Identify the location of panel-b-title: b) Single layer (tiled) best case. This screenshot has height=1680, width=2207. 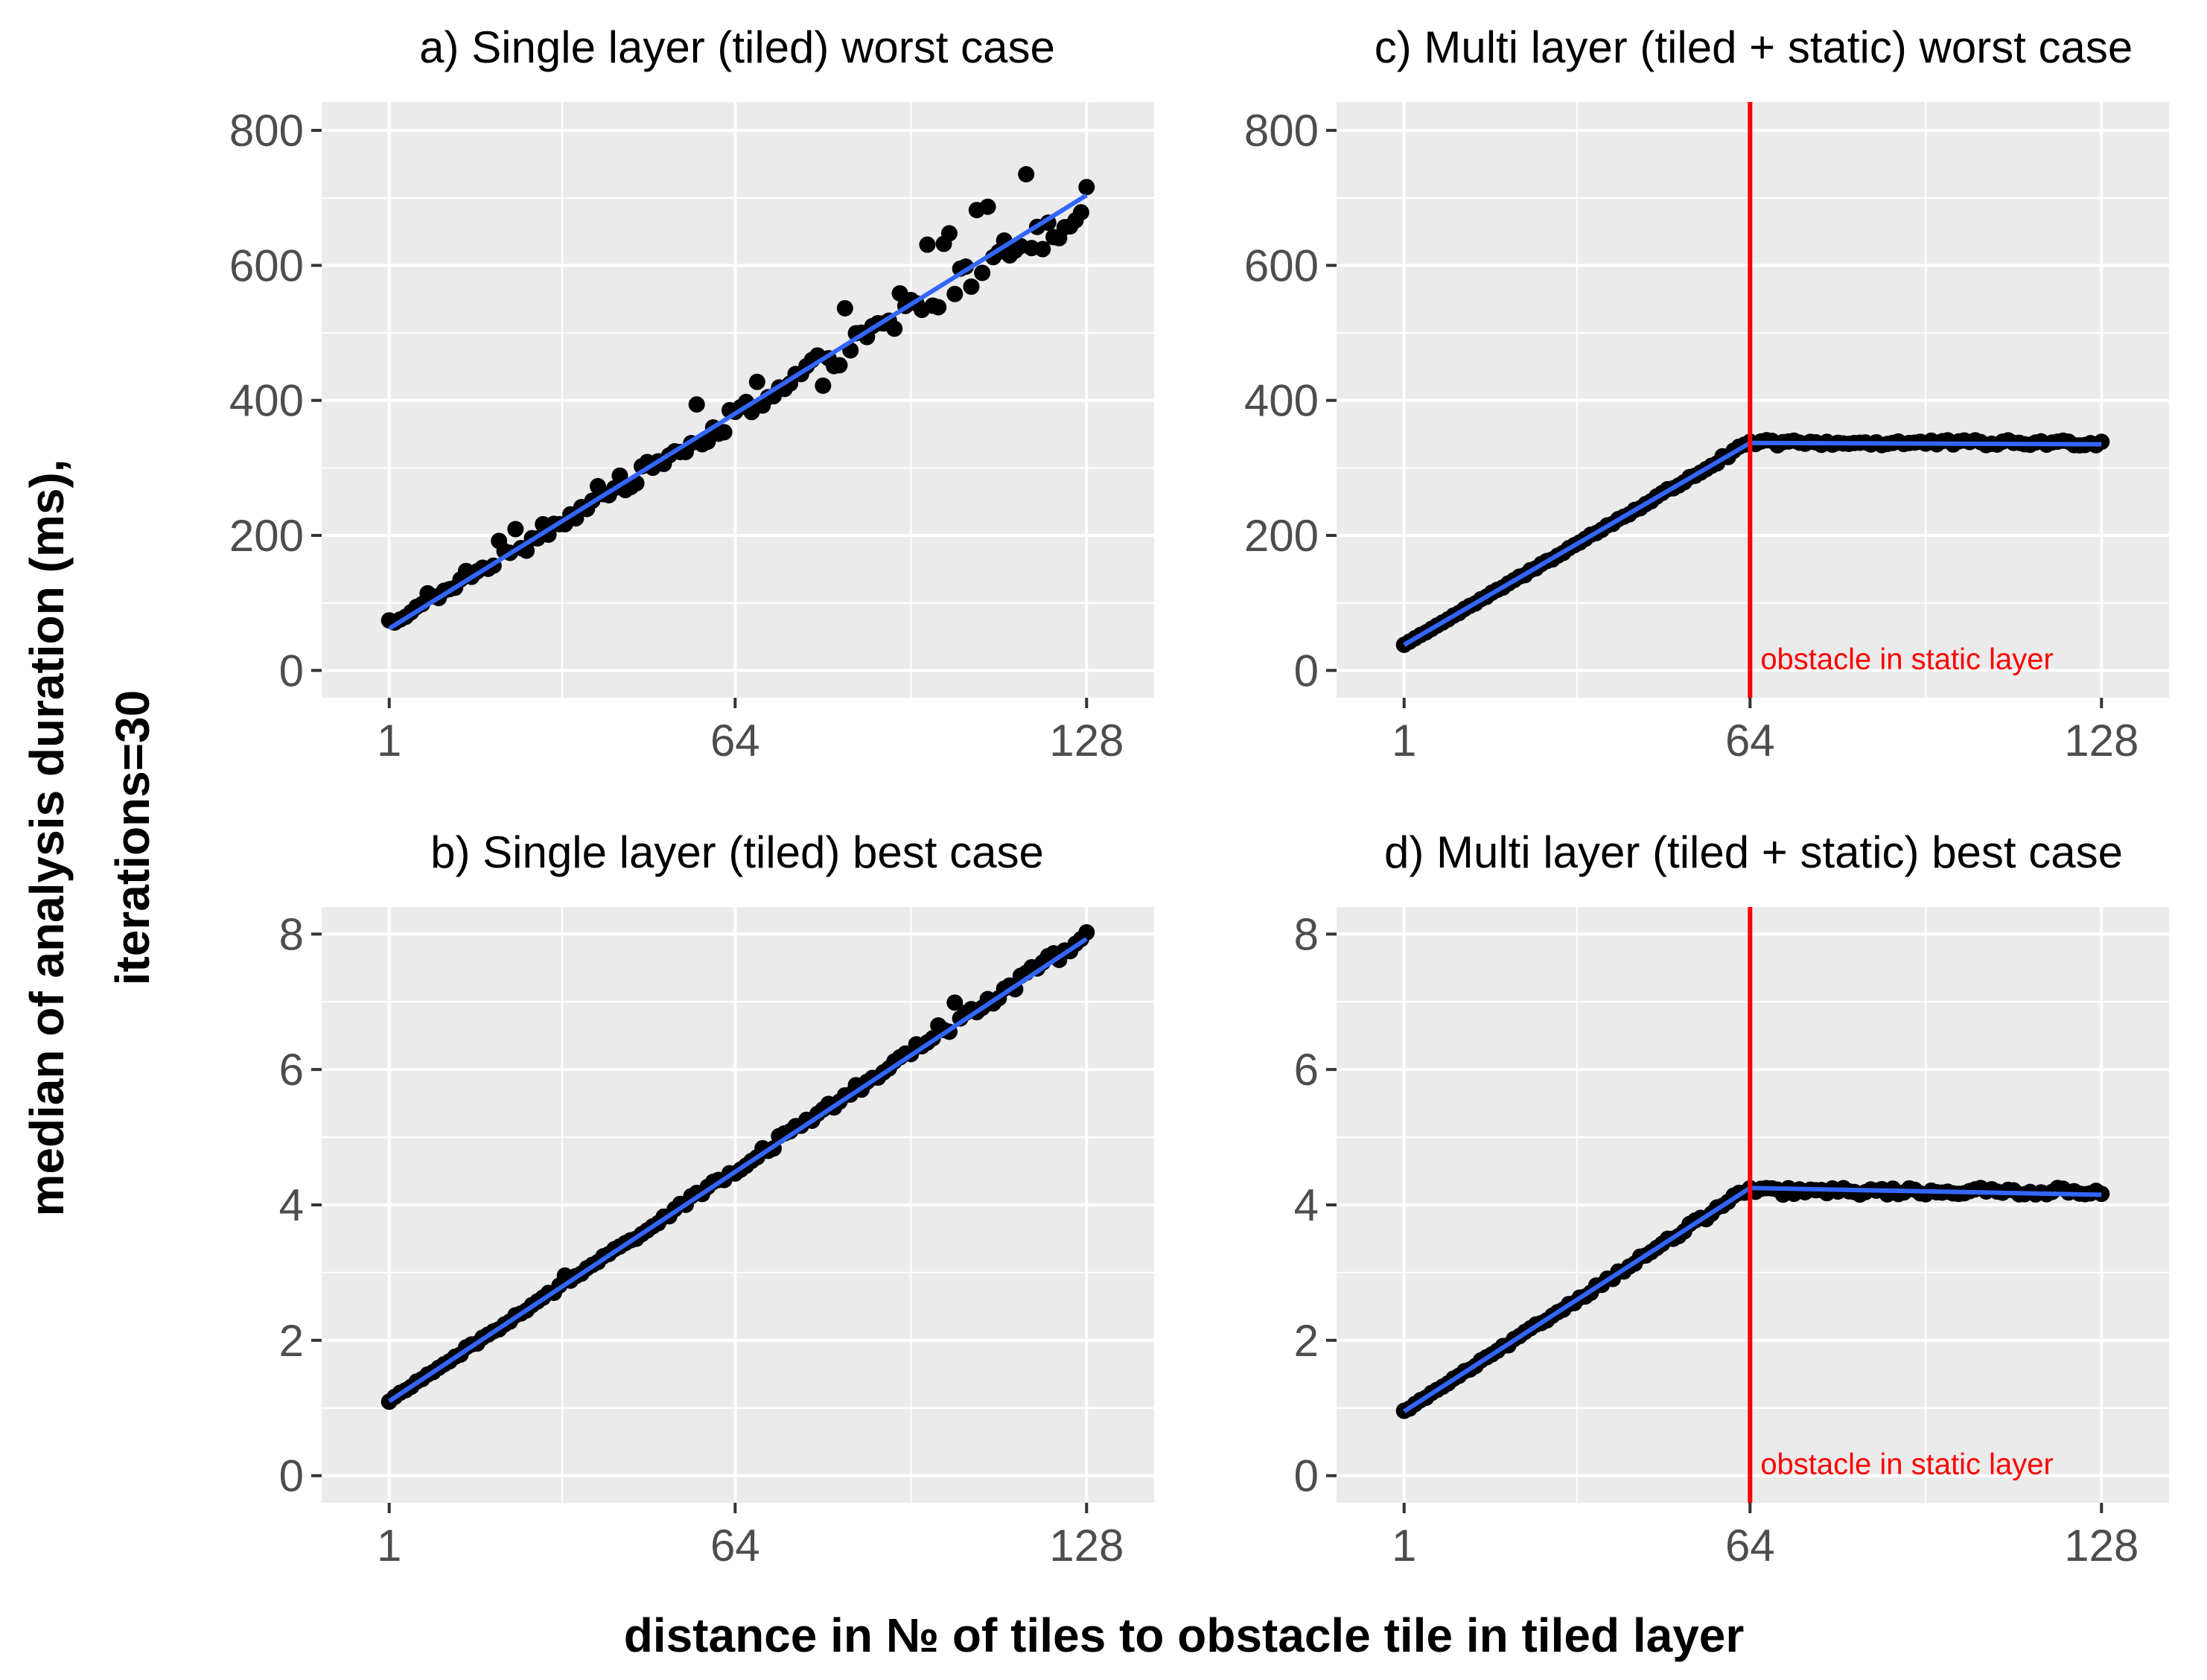
(737, 852).